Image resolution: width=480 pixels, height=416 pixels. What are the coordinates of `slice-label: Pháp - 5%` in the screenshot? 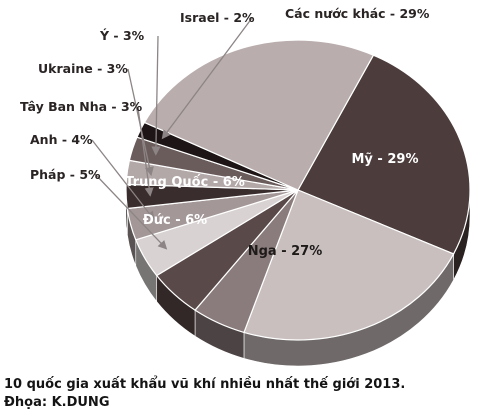 It's located at (65, 174).